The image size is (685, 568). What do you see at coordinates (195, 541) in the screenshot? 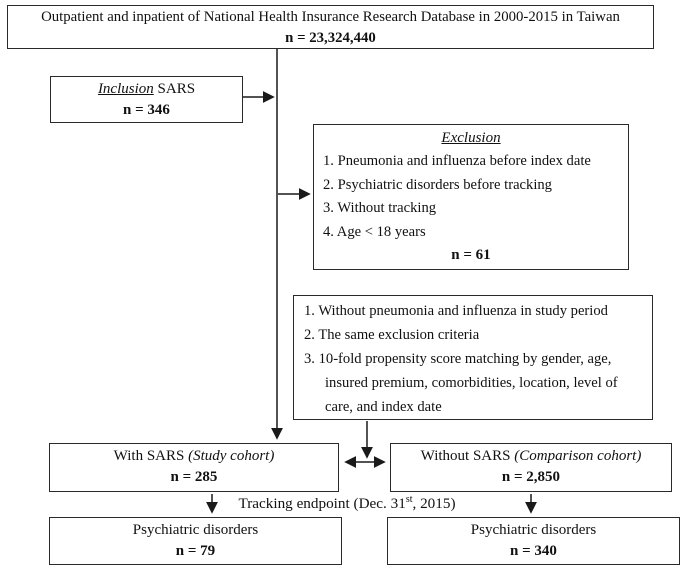
I see `study-outcome-box: Psychiatric disorders n = 79` at bounding box center [195, 541].